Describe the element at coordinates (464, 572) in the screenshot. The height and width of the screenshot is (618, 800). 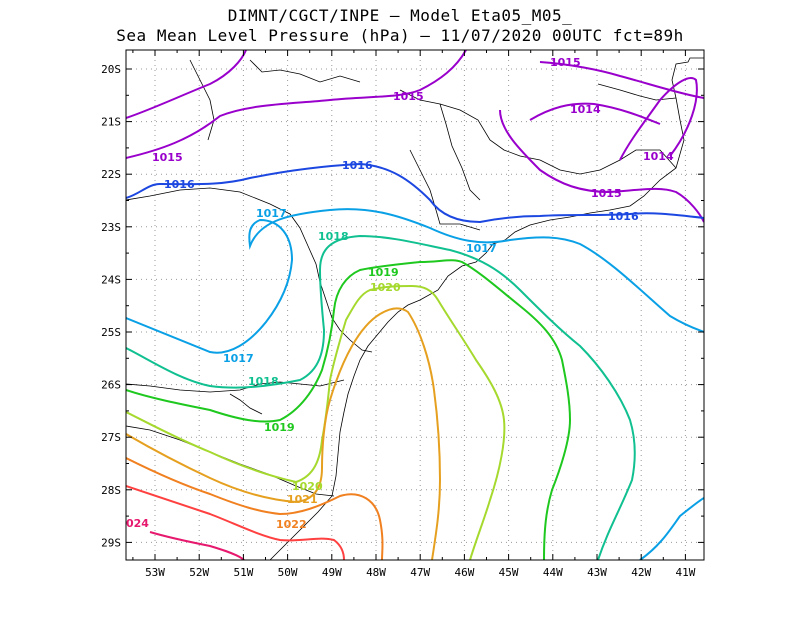
I see `lon-tick-label: 46W` at that location.